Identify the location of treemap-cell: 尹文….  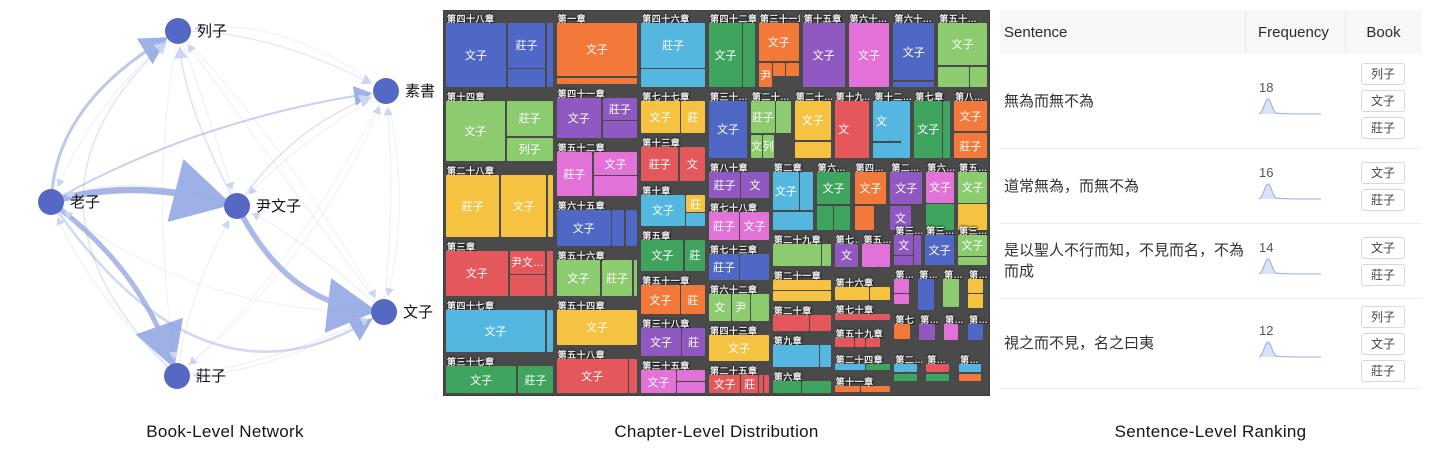
(527, 262).